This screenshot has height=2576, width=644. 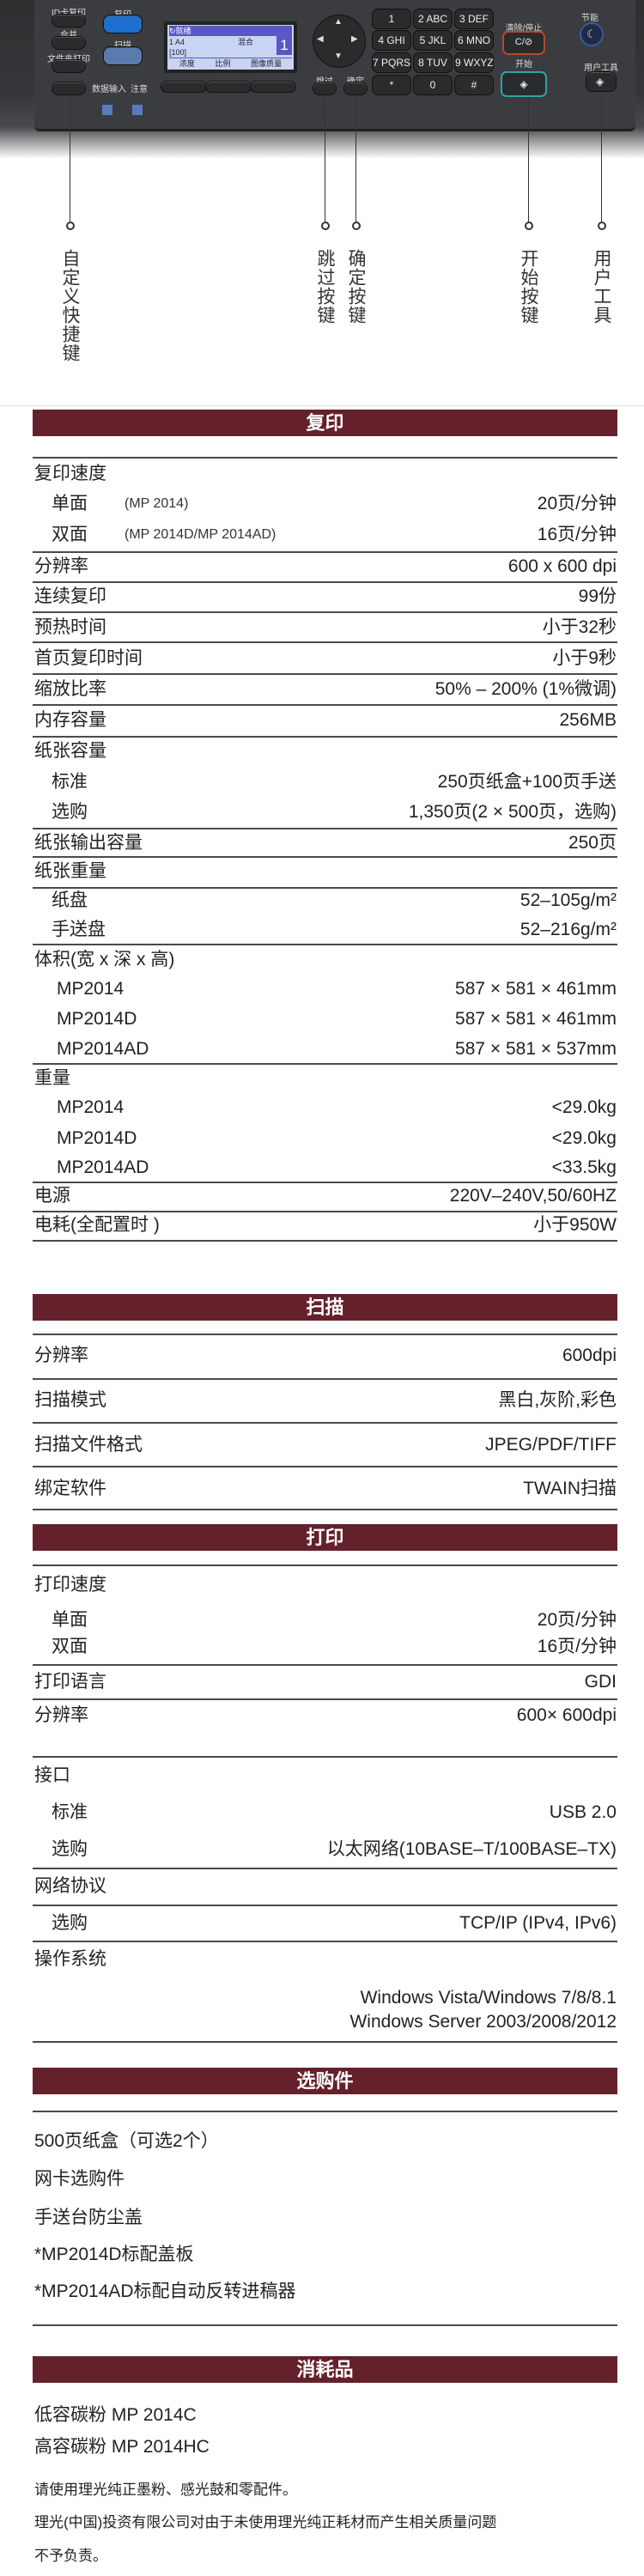 I want to click on arrow-right-icon: ▶, so click(x=355, y=39).